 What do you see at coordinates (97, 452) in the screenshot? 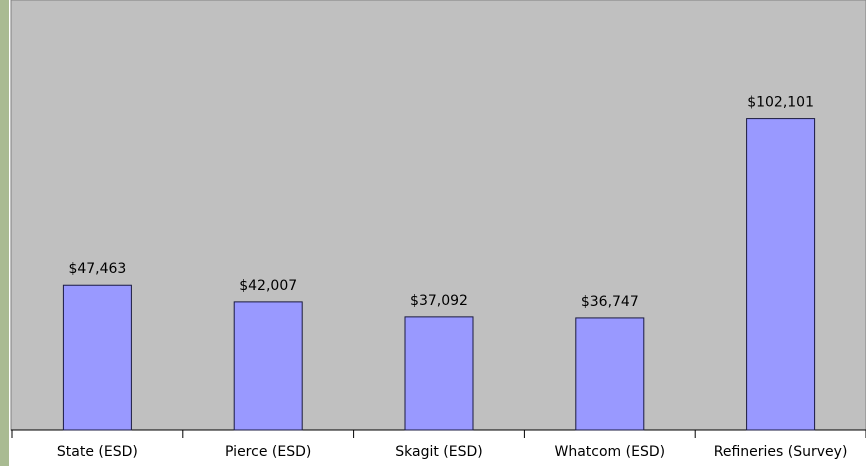
I see `x-tick-label: State (ESD)` at bounding box center [97, 452].